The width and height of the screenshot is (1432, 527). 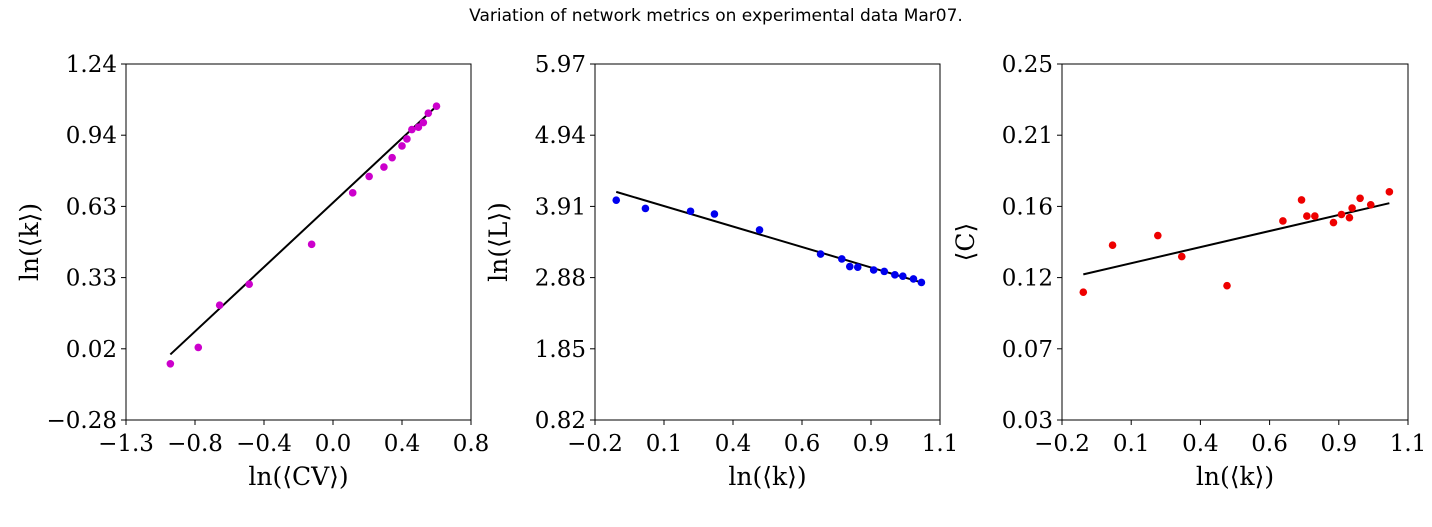 What do you see at coordinates (29, 242) in the screenshot?
I see `y-axis-label: ln(⟨k⟩)` at bounding box center [29, 242].